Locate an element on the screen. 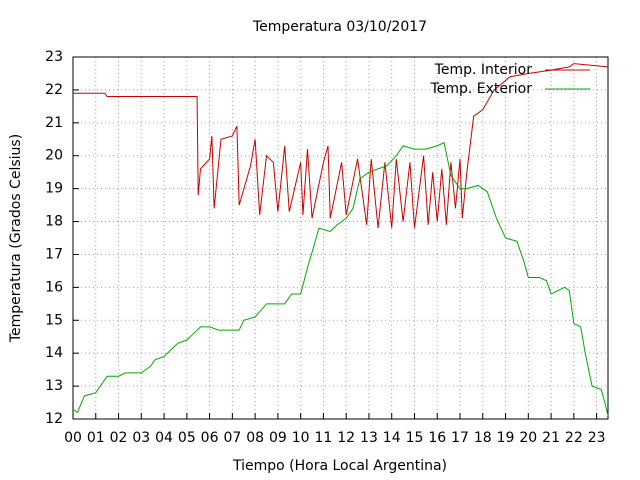  y-tick-label: 15 is located at coordinates (54, 320).